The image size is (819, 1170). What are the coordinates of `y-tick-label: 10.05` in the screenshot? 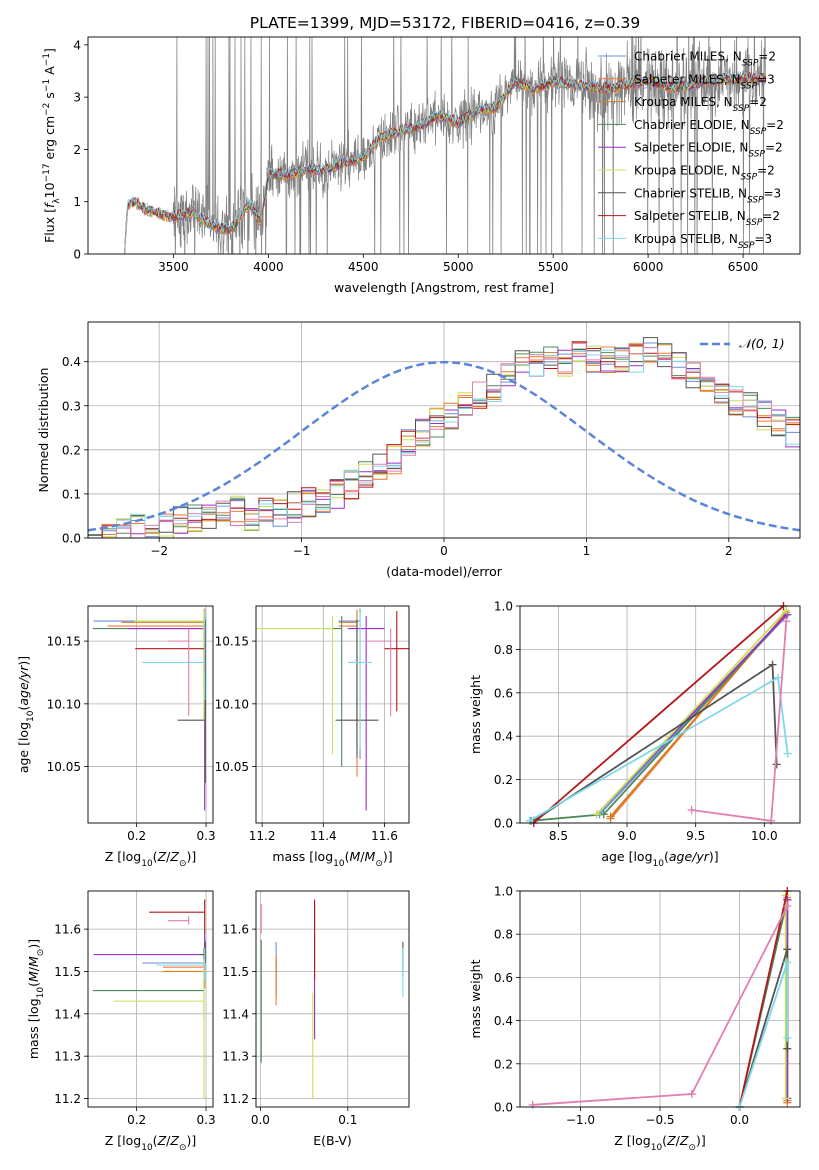 It's located at (232, 767).